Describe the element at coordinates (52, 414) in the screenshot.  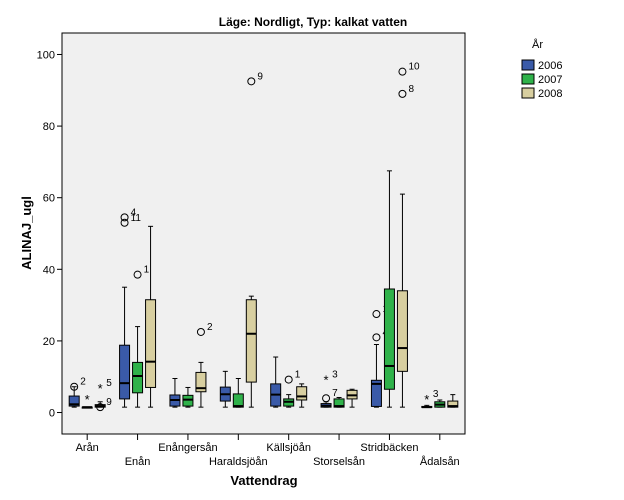
I see `y-tick-label: 0` at that location.